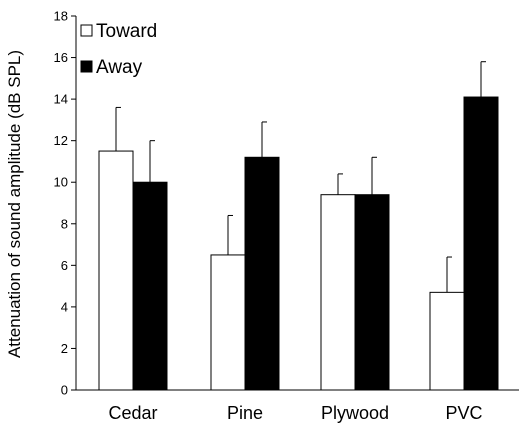  I want to click on y-tick-label: 10, so click(61, 182).